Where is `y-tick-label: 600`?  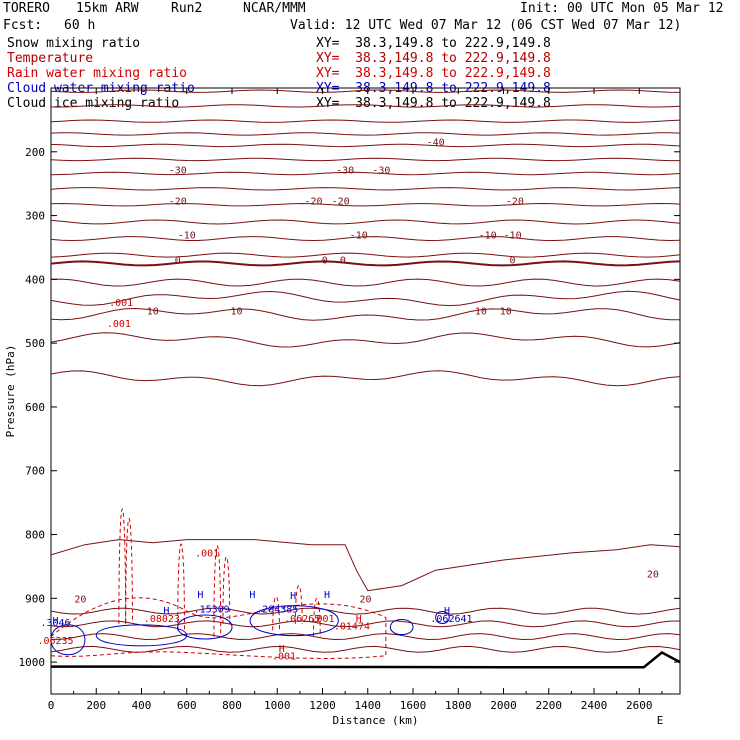
y-tick-label: 600 is located at coordinates (35, 407).